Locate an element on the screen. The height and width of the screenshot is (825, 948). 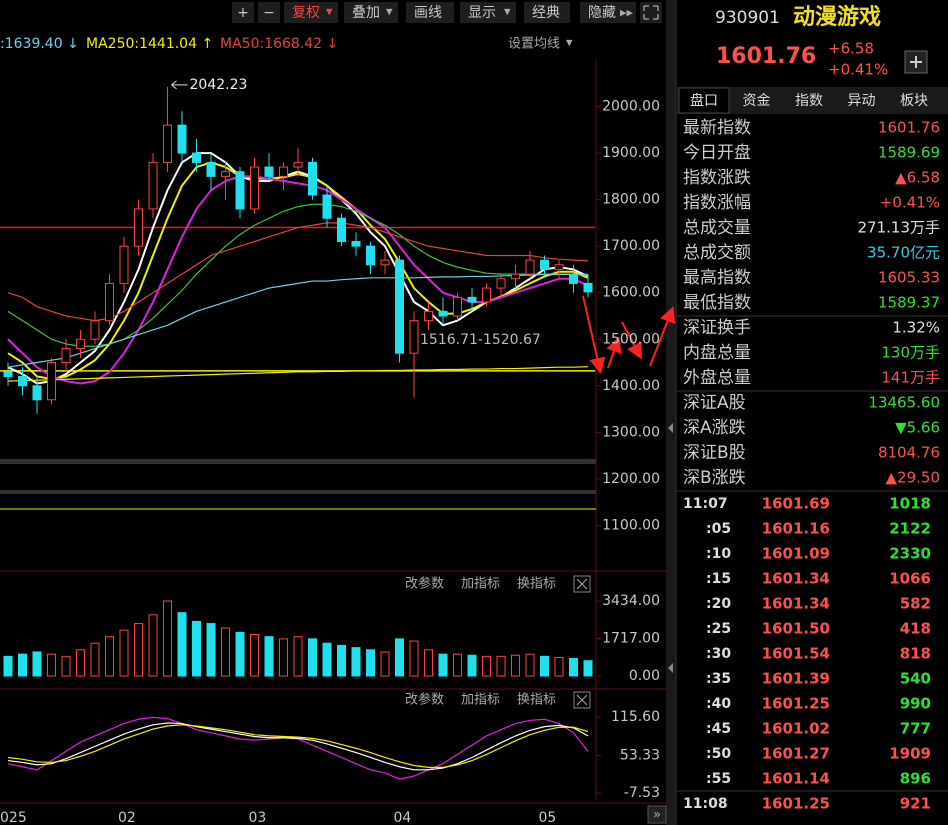
trade-volume: 1018 is located at coordinates (910, 504).